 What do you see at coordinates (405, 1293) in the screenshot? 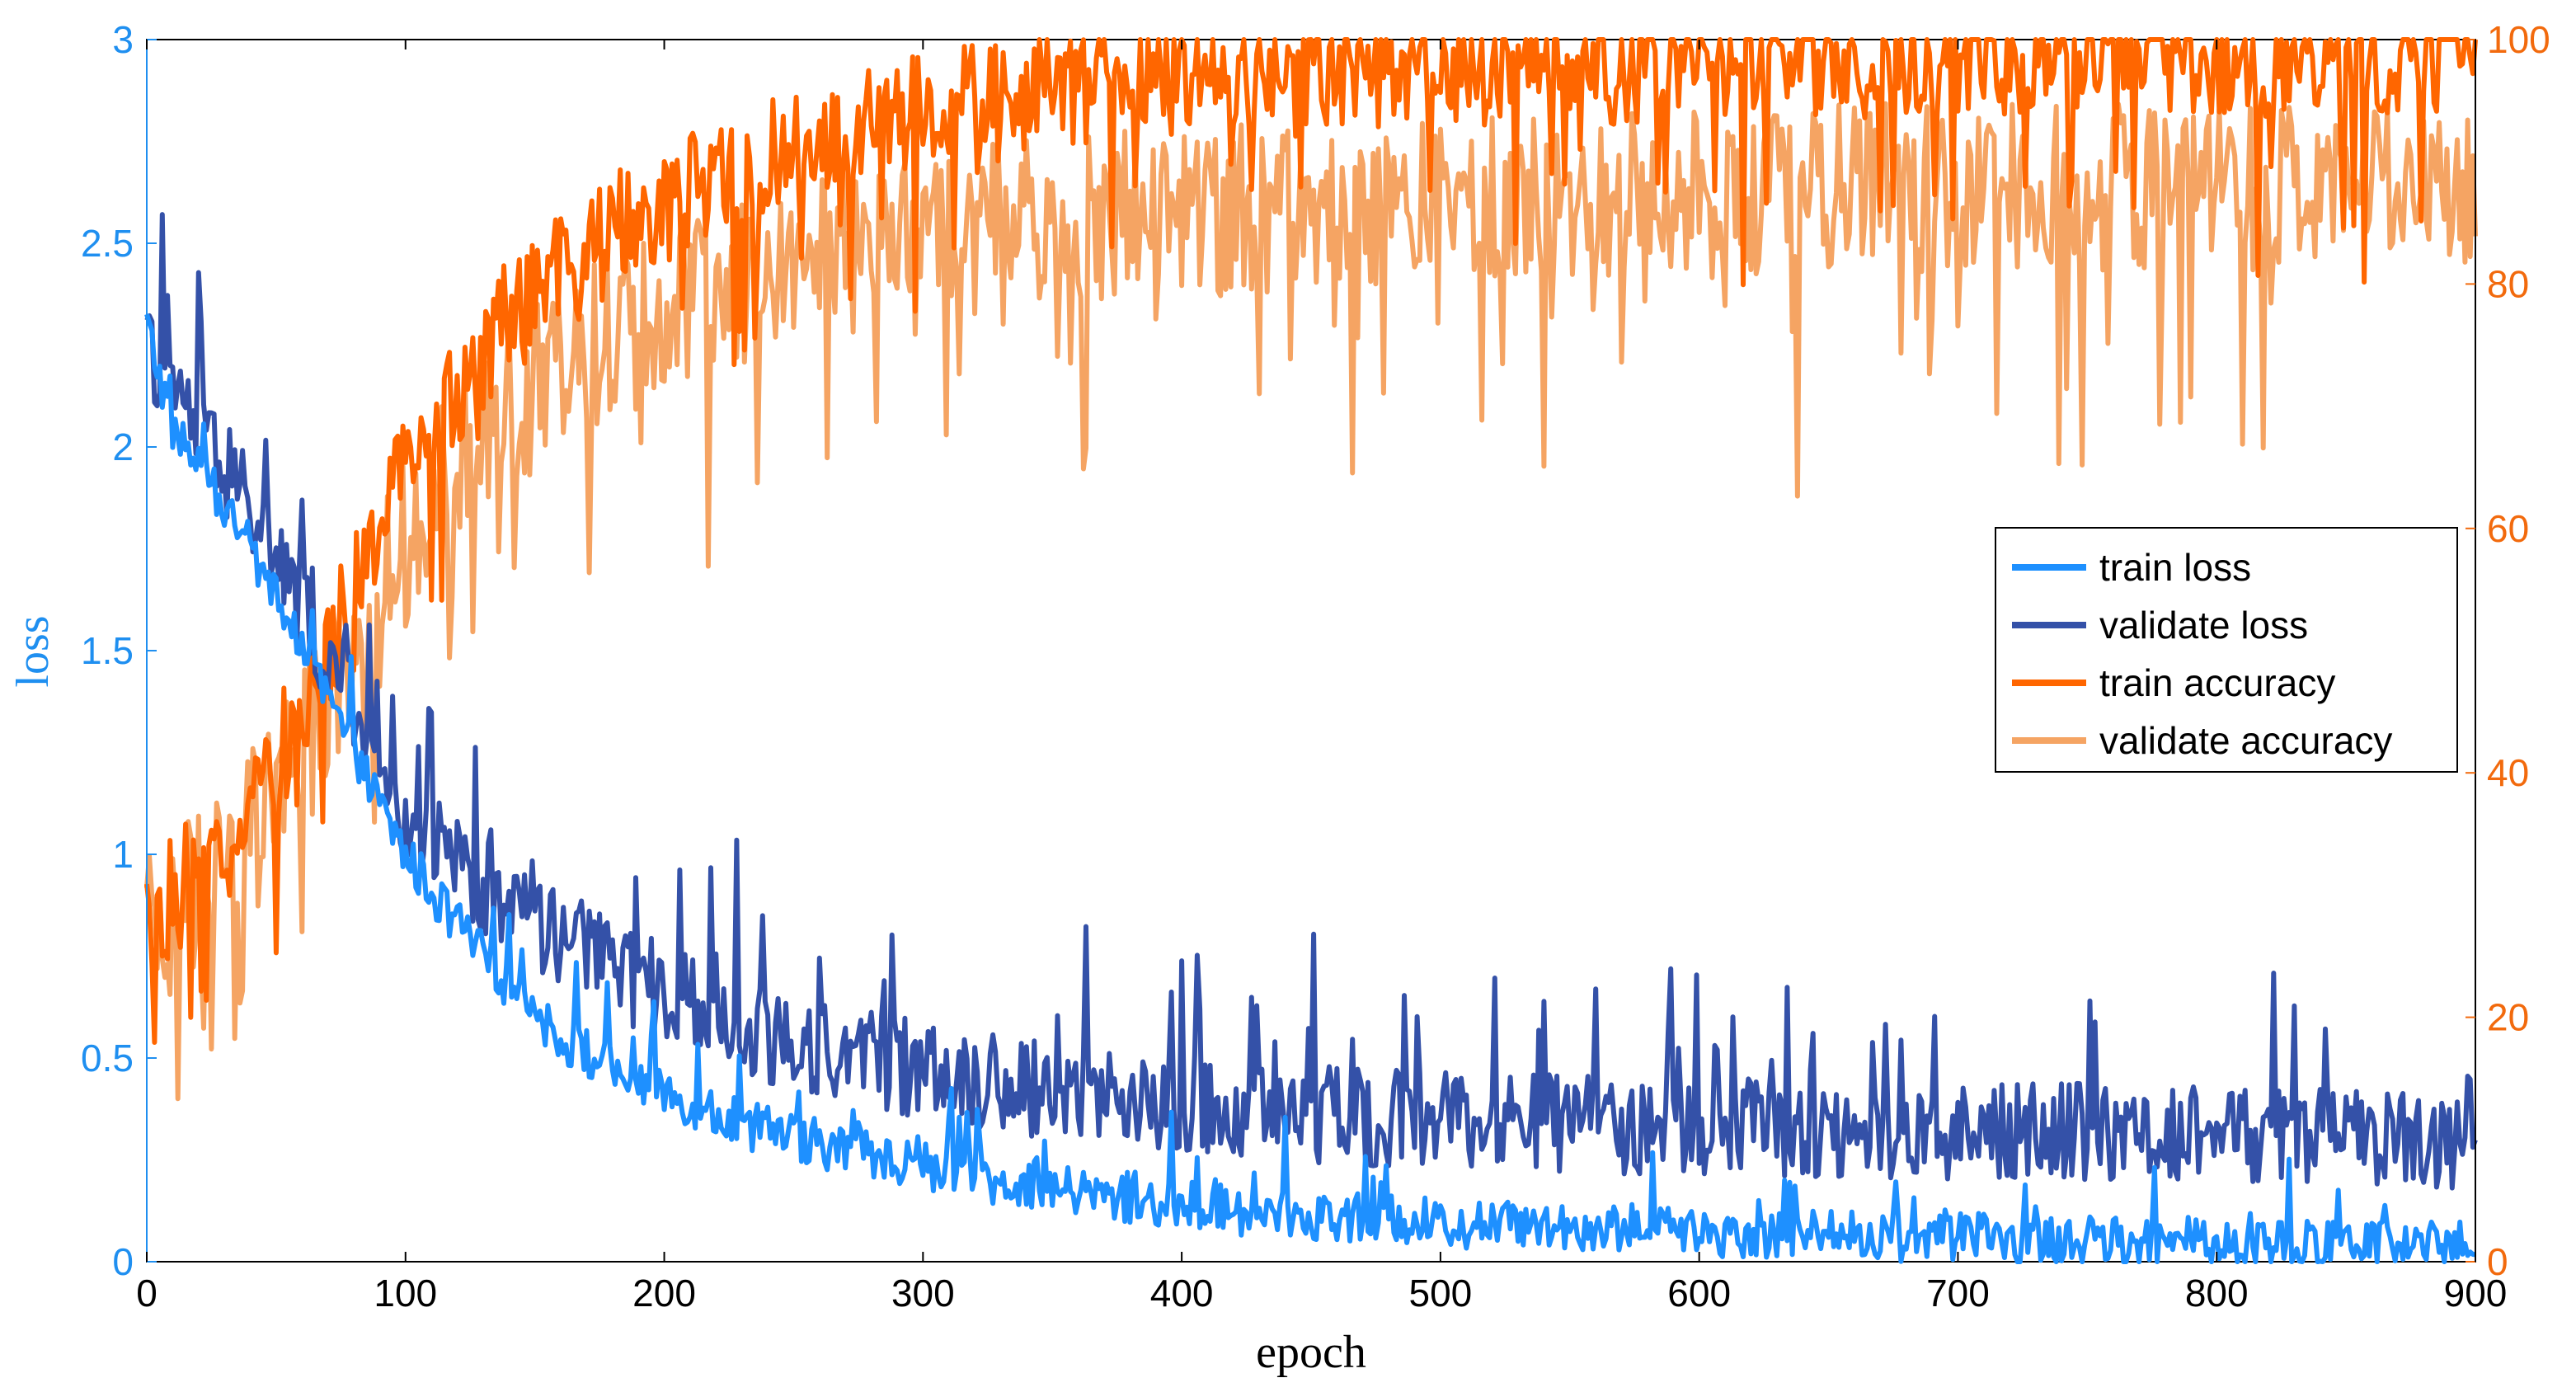
I see `x-tick-label: 100` at bounding box center [405, 1293].